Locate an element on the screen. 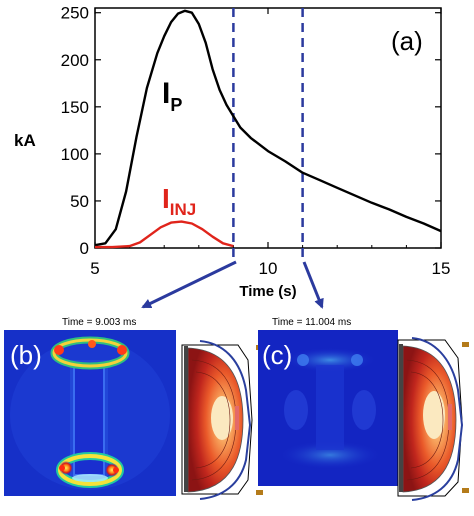 The width and height of the screenshot is (474, 516). y-tick-label: 200 is located at coordinates (75, 60).